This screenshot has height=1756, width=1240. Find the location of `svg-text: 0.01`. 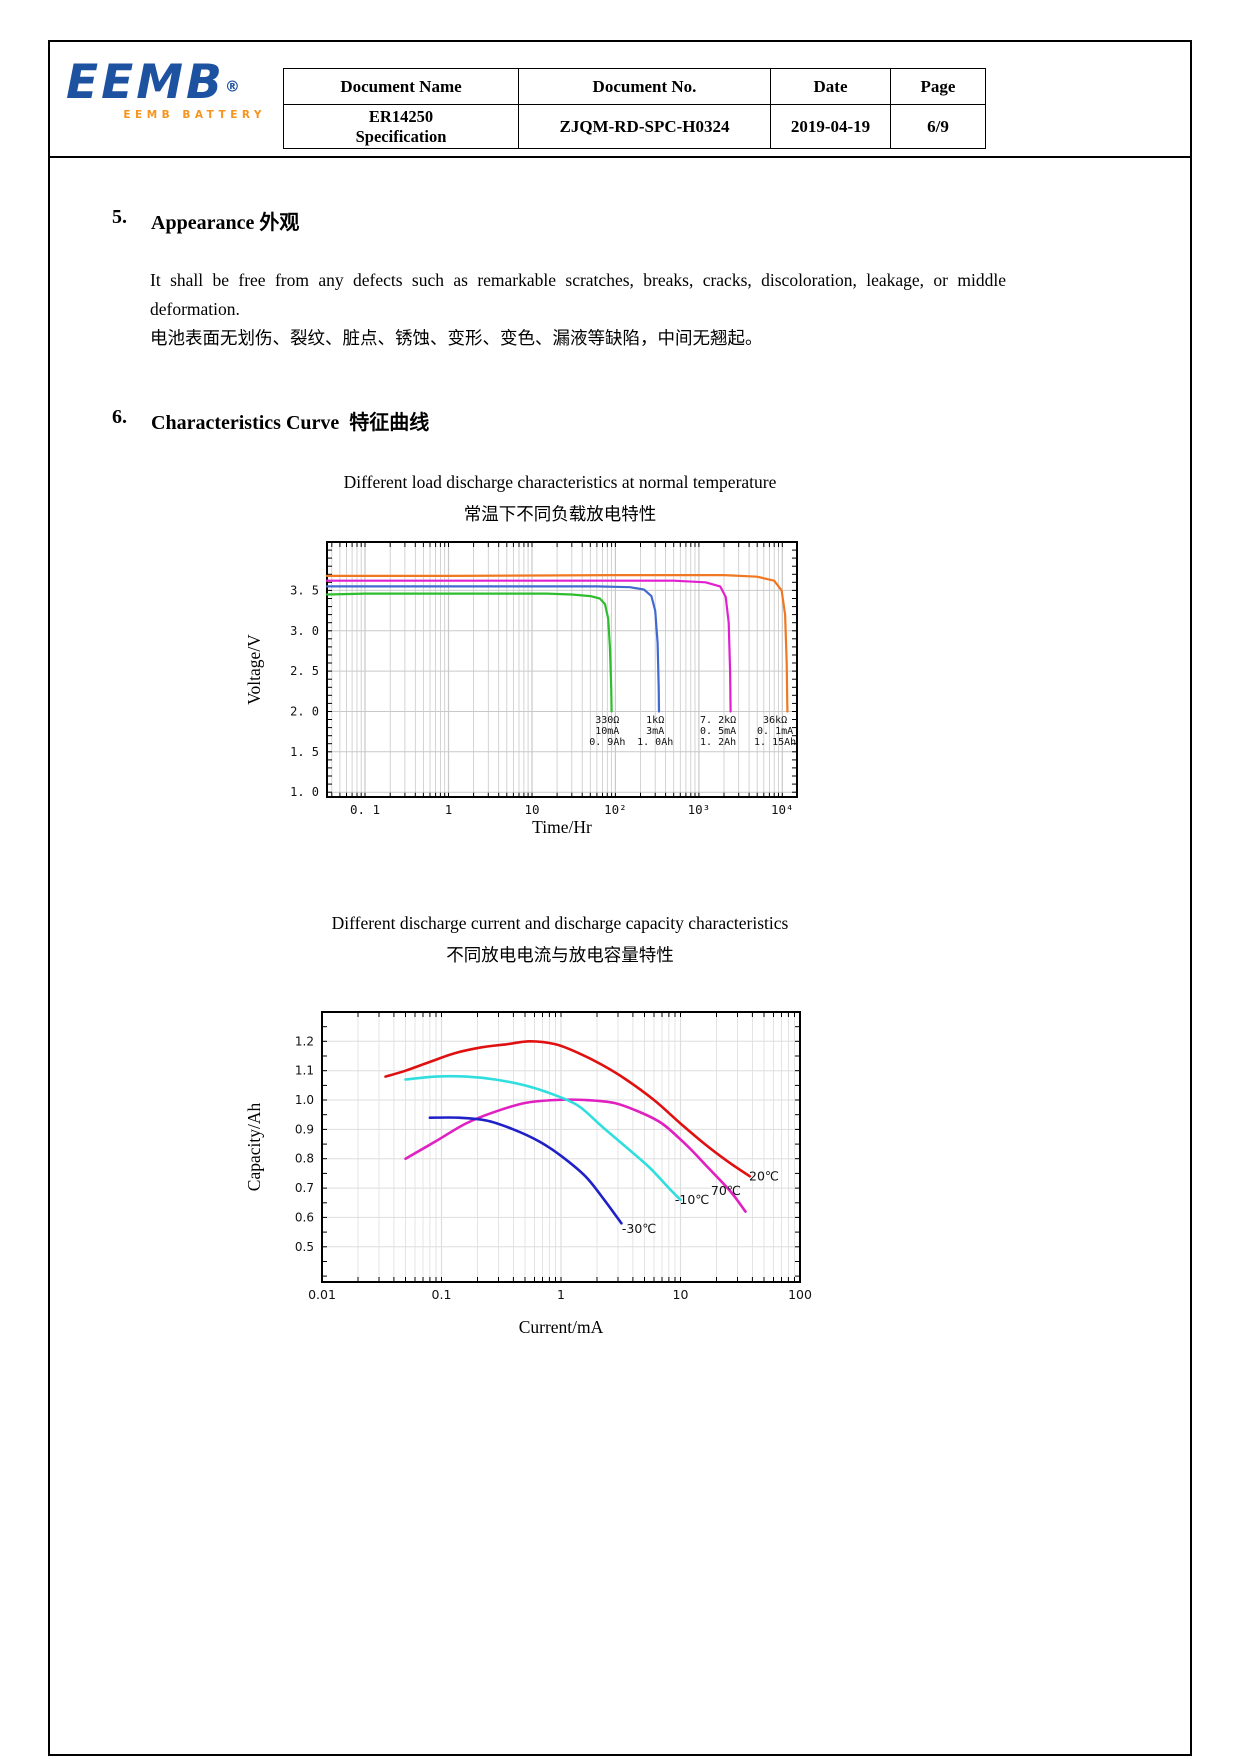

svg-text: 0.01 is located at coordinates (322, 1294).